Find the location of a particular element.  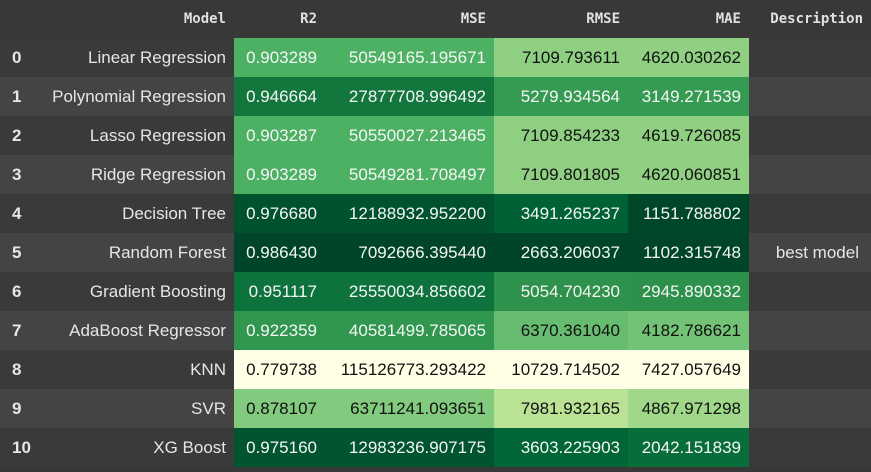

model-name-cell: Decision Tree is located at coordinates (174, 213).